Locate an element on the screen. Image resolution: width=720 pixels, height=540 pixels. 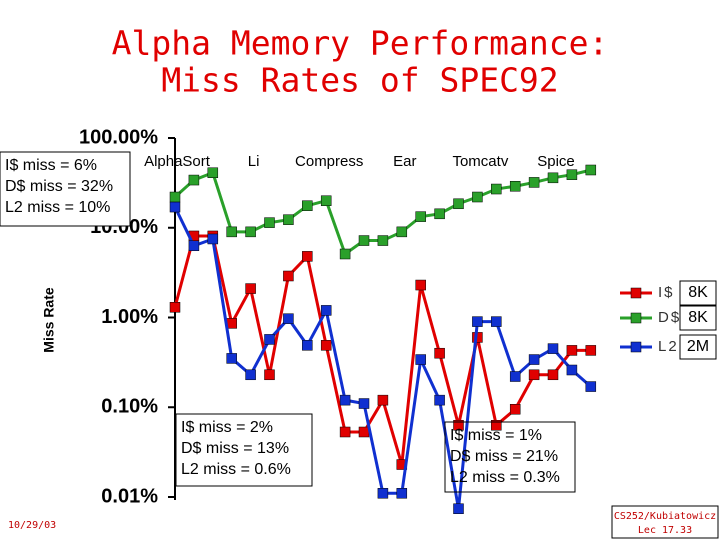
annotation-text: I$ miss = 1% is located at coordinates (496, 435).